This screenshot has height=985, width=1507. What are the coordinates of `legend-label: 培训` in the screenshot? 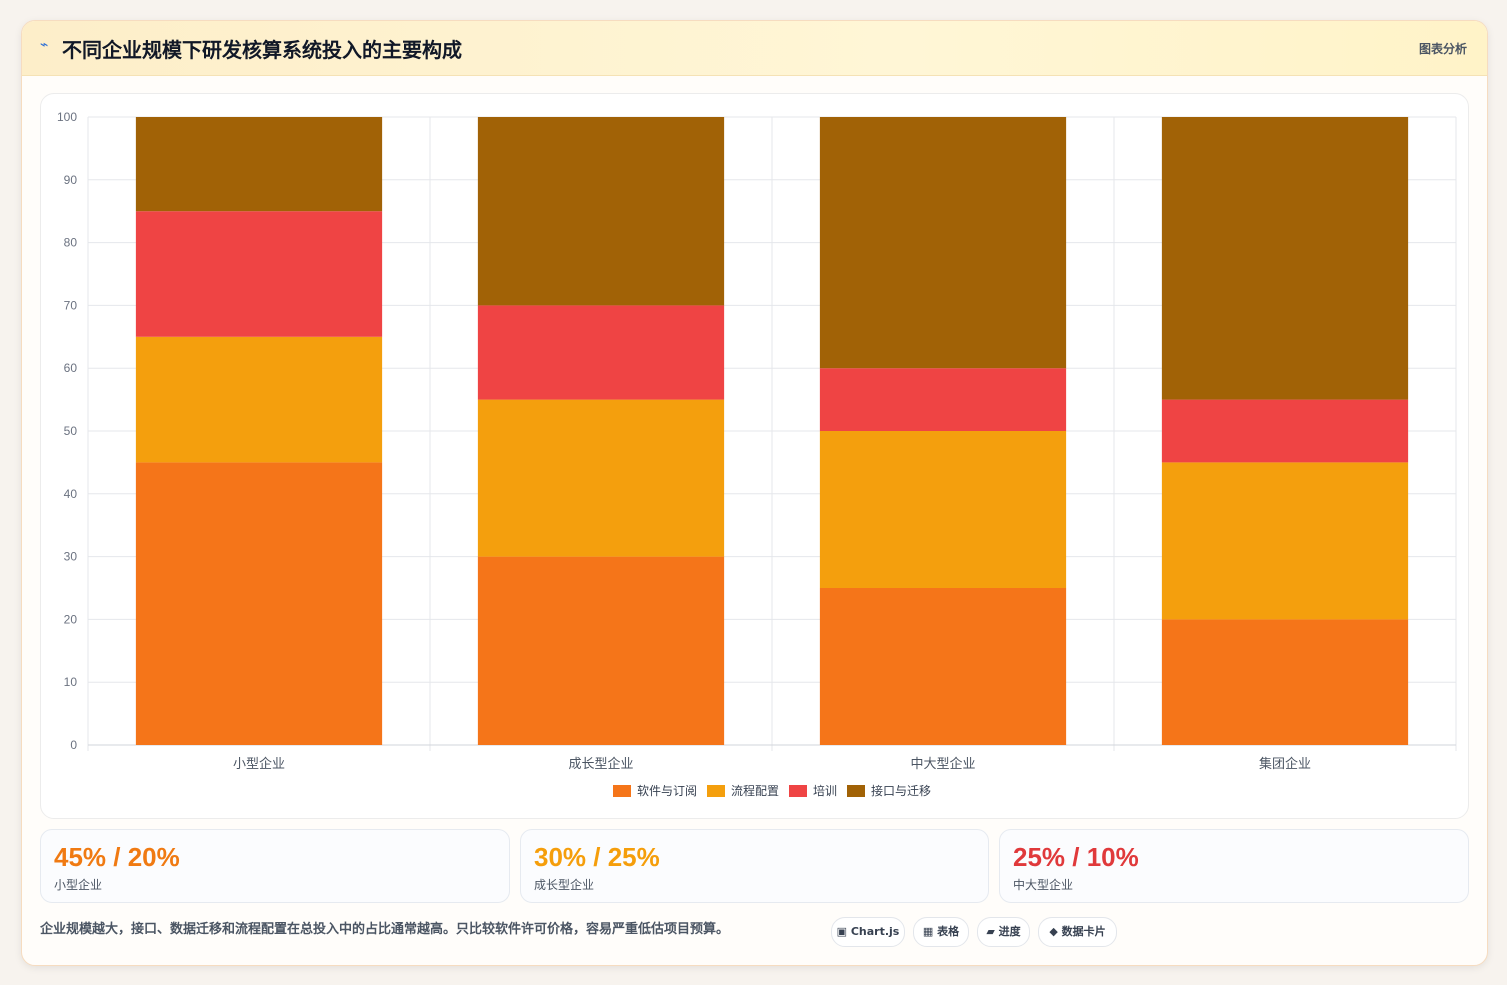 It's located at (825, 790).